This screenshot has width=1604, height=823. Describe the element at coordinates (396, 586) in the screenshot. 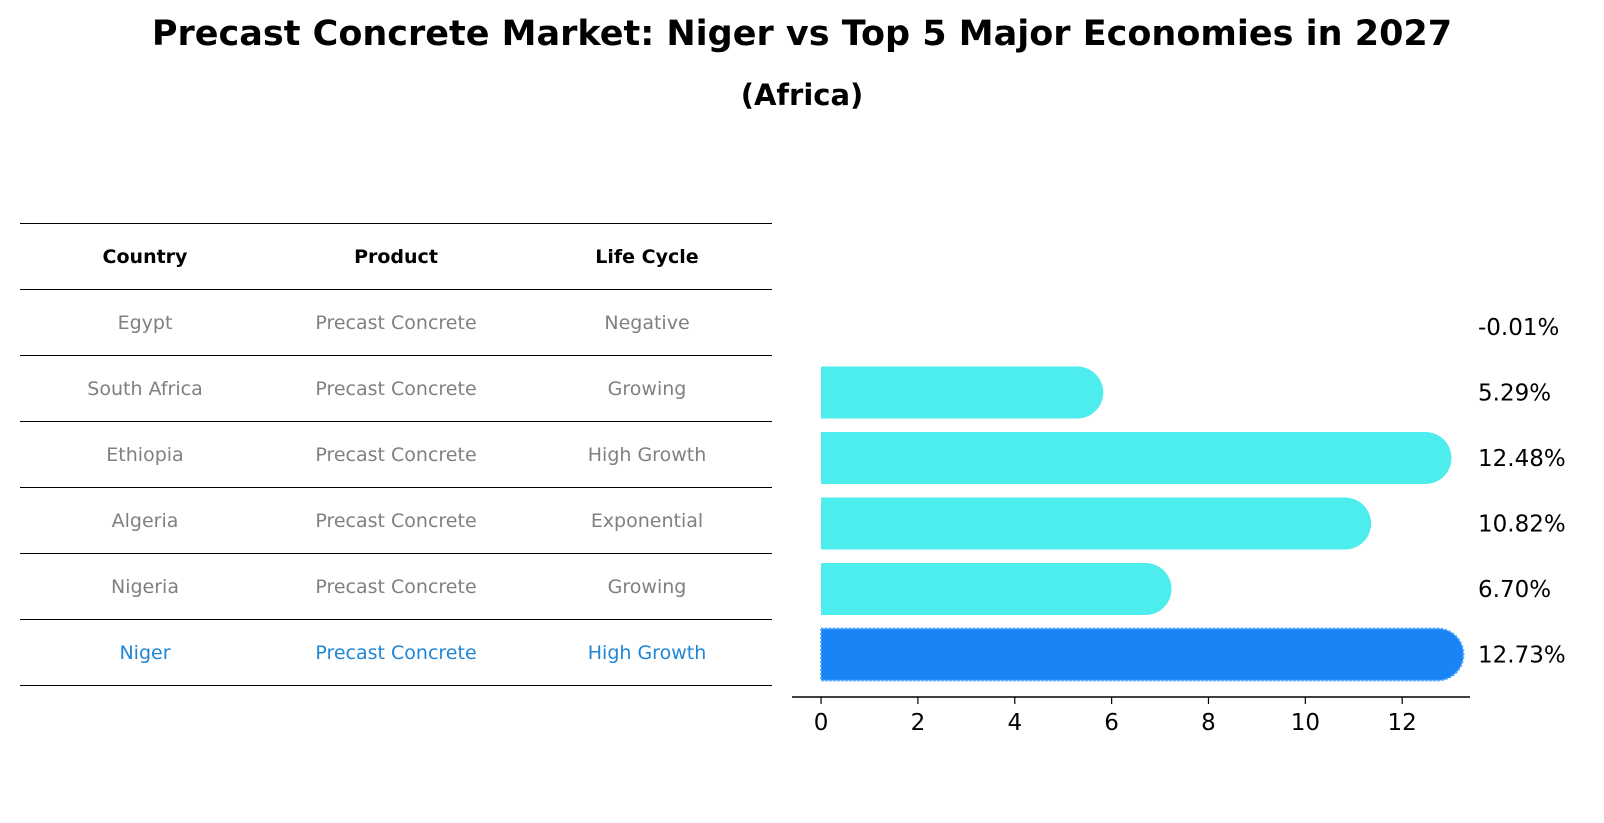

I see `table-row: Nigeria Precast Concrete Growing` at that location.